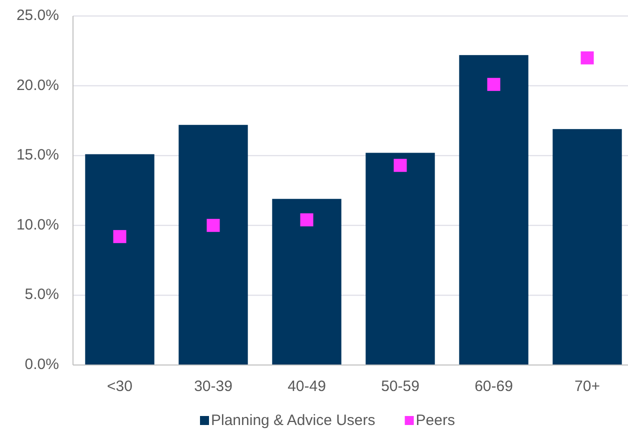  Describe the element at coordinates (435, 420) in the screenshot. I see `legend-label: Peers` at that location.